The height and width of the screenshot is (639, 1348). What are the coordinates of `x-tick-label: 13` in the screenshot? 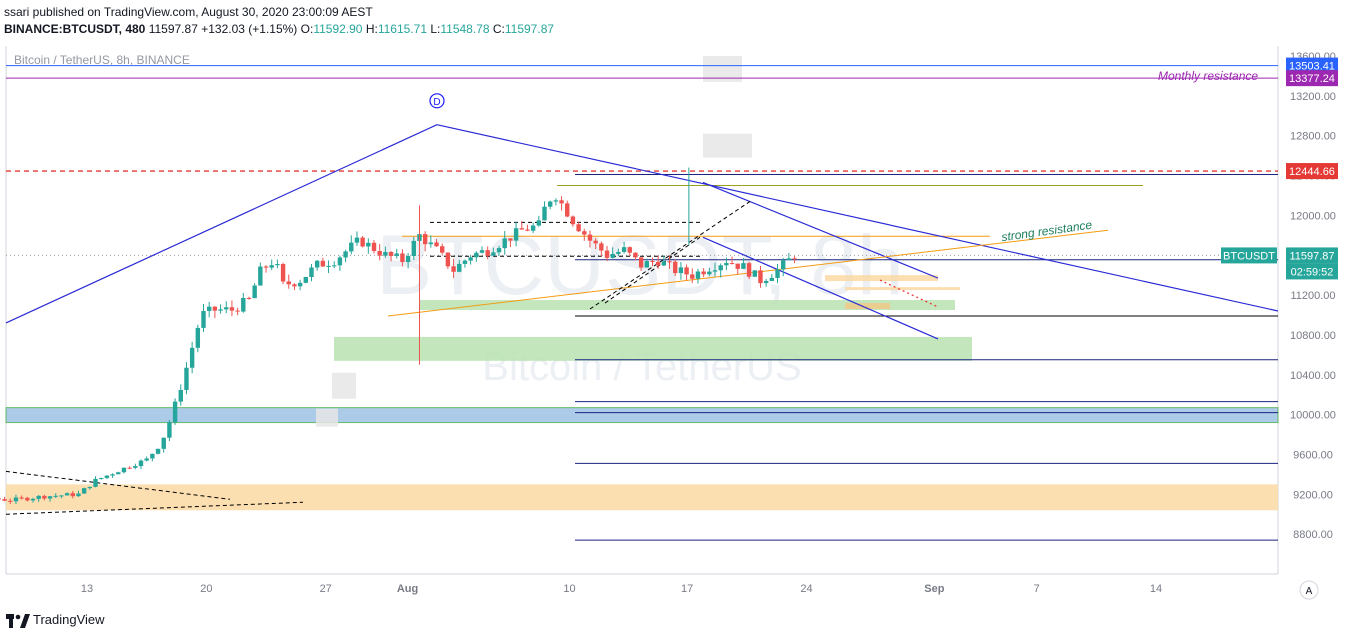 It's located at (87, 589).